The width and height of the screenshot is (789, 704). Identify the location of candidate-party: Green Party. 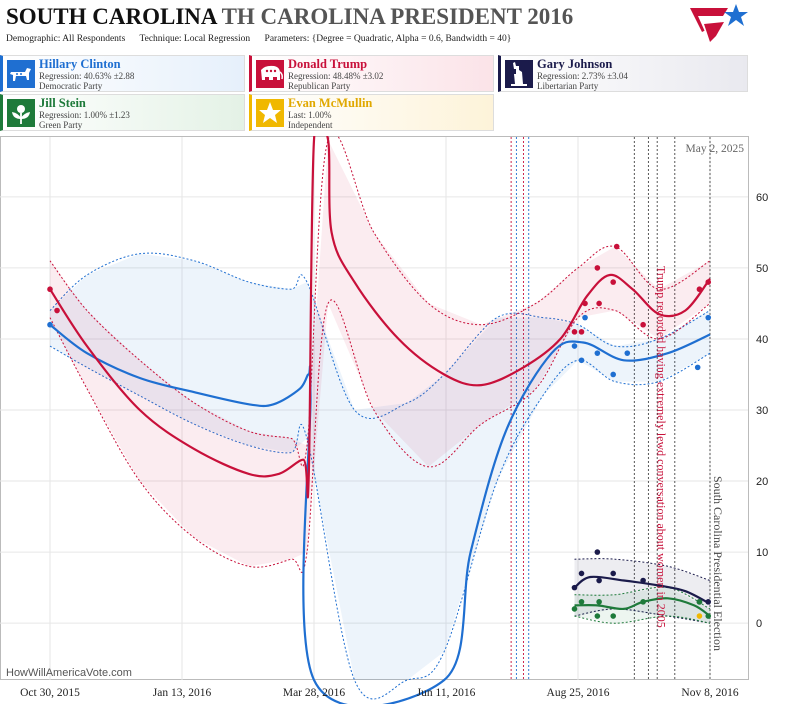
(61, 125).